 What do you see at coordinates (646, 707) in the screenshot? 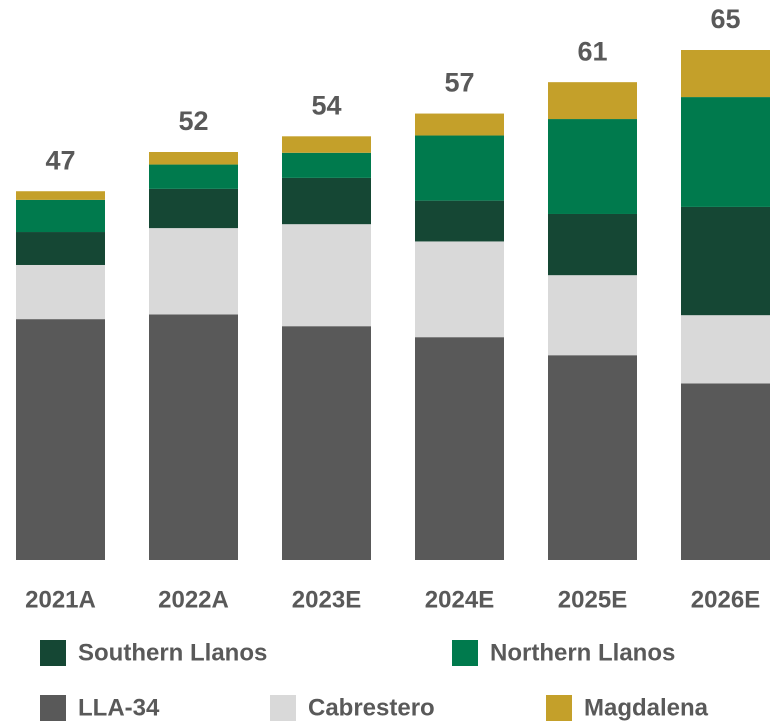
I see `legend-label: Magdalena` at bounding box center [646, 707].